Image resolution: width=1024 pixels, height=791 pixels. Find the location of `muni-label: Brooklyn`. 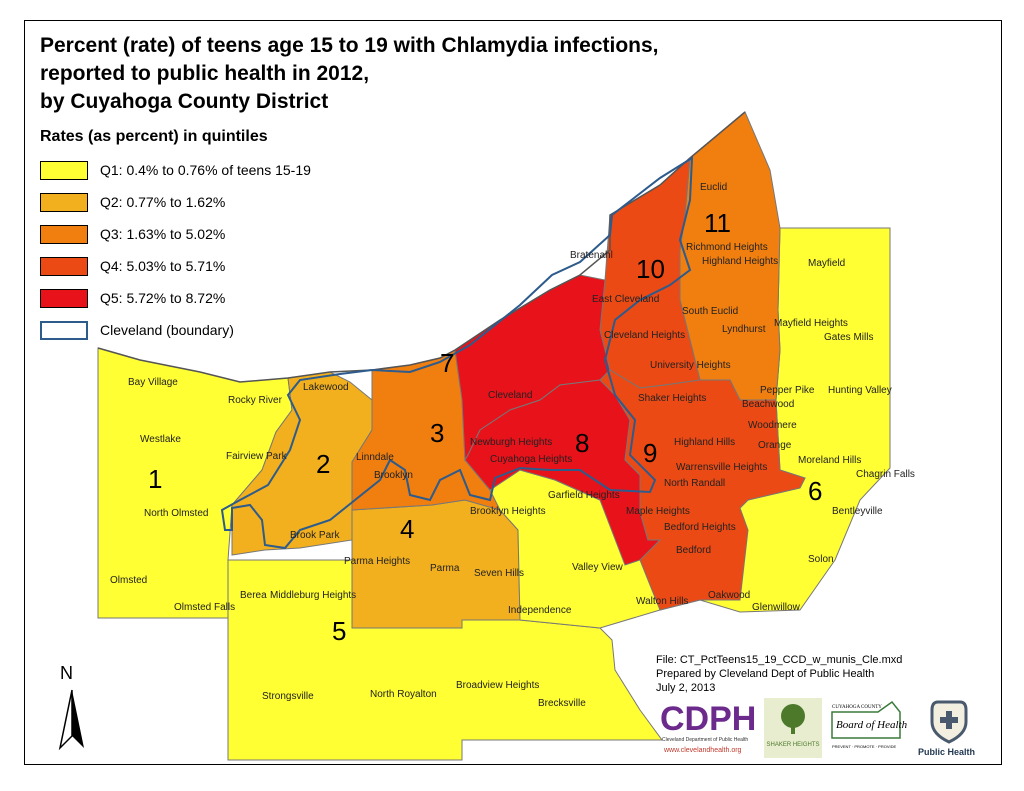

muni-label: Brooklyn is located at coordinates (393, 475).